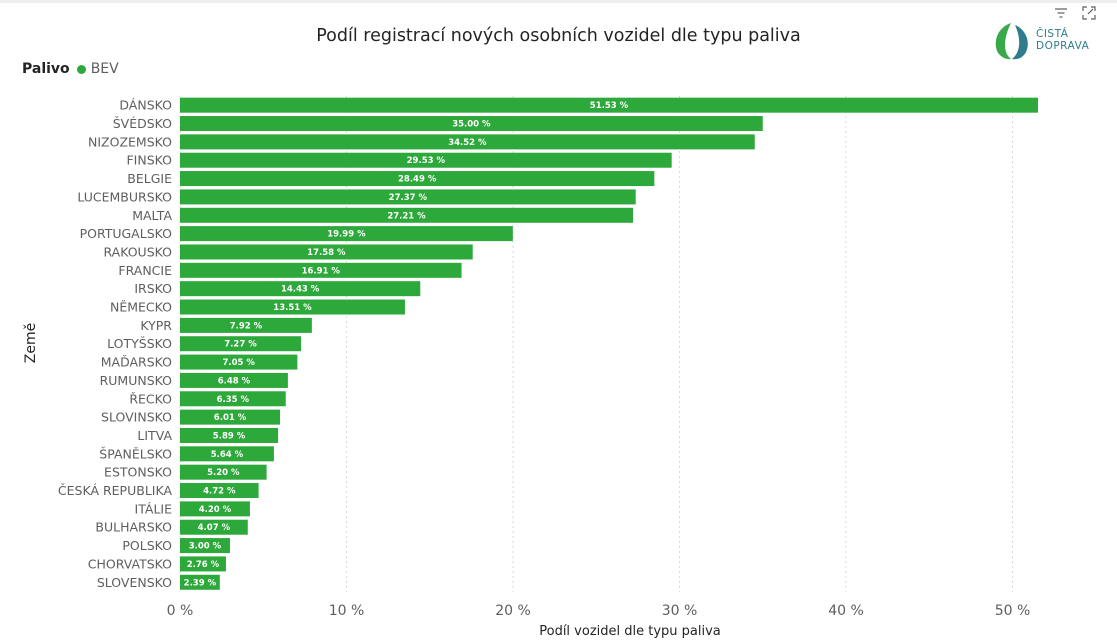 This screenshot has height=644, width=1117. I want to click on x-tick-label: 30 %, so click(680, 611).